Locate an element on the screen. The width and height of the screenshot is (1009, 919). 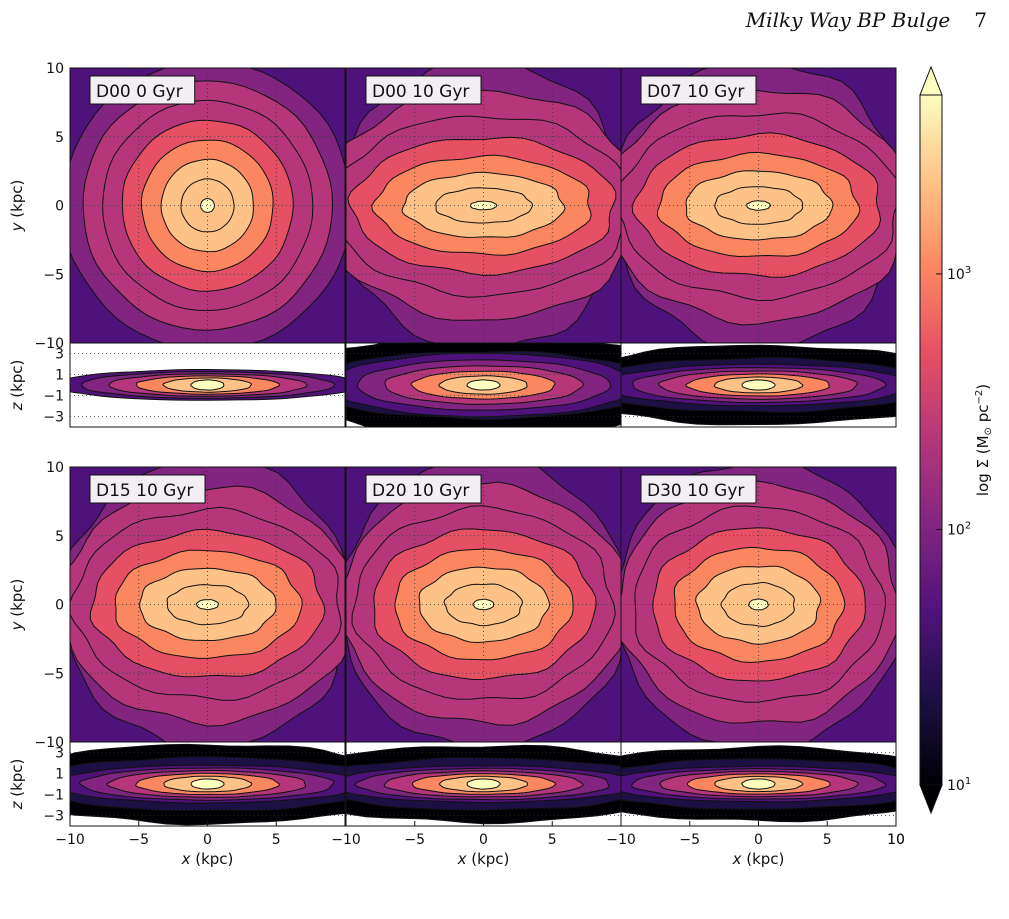
colorbar-tick-label: 10³ is located at coordinates (959, 274).